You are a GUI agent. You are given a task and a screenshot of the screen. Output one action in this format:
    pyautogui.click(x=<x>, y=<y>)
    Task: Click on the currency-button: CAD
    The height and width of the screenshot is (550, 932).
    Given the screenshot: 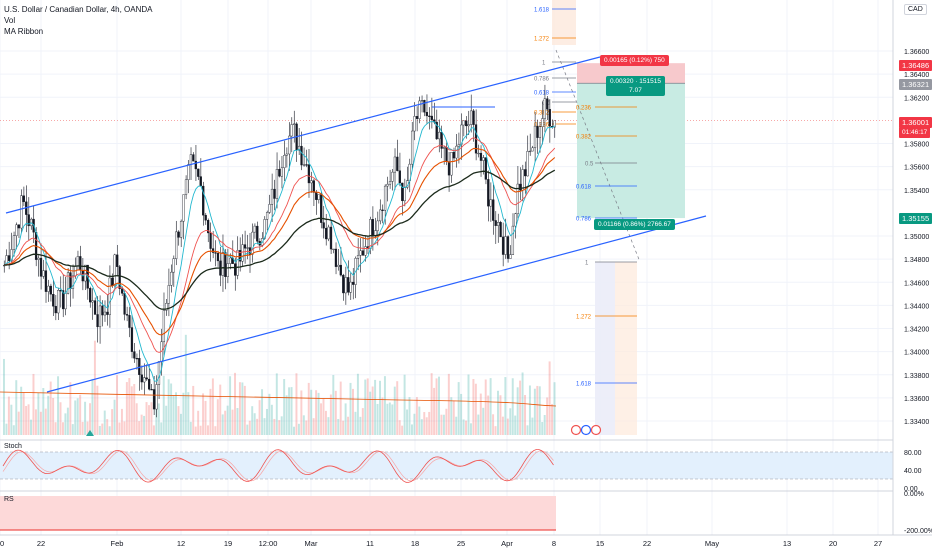 What is the action you would take?
    pyautogui.click(x=915, y=9)
    